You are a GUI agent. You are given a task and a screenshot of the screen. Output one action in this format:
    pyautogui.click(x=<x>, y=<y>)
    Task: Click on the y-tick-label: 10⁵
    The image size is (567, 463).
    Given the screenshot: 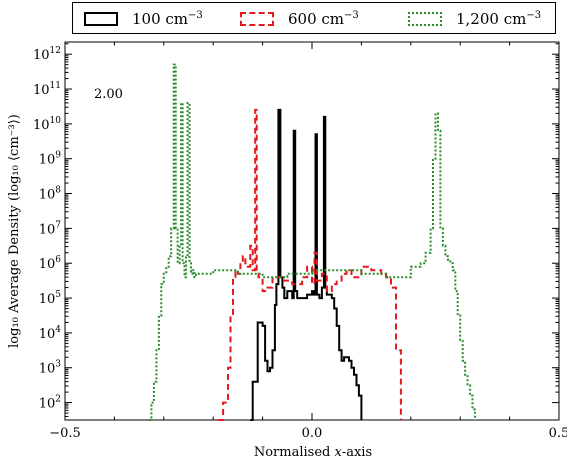 What is the action you would take?
    pyautogui.click(x=50, y=298)
    